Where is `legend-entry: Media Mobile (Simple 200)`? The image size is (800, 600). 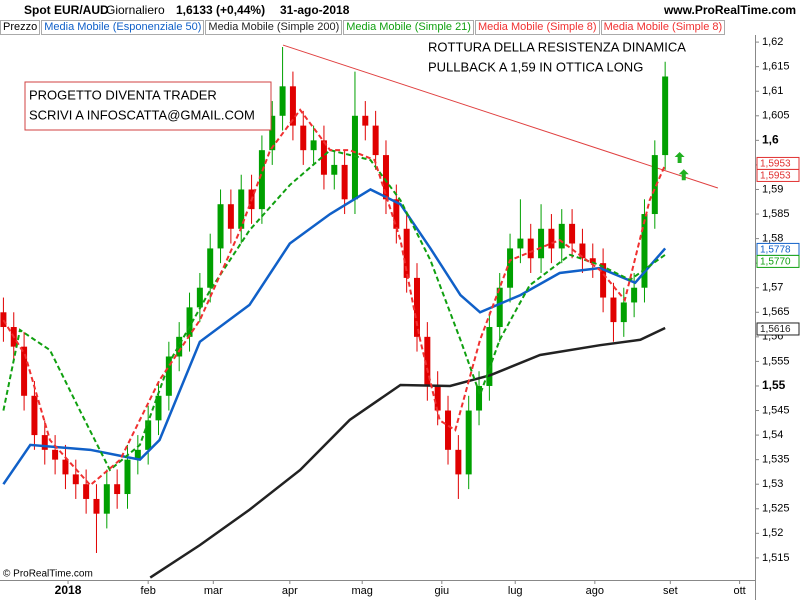
legend-entry: Media Mobile (Simple 200) is located at coordinates (274, 27).